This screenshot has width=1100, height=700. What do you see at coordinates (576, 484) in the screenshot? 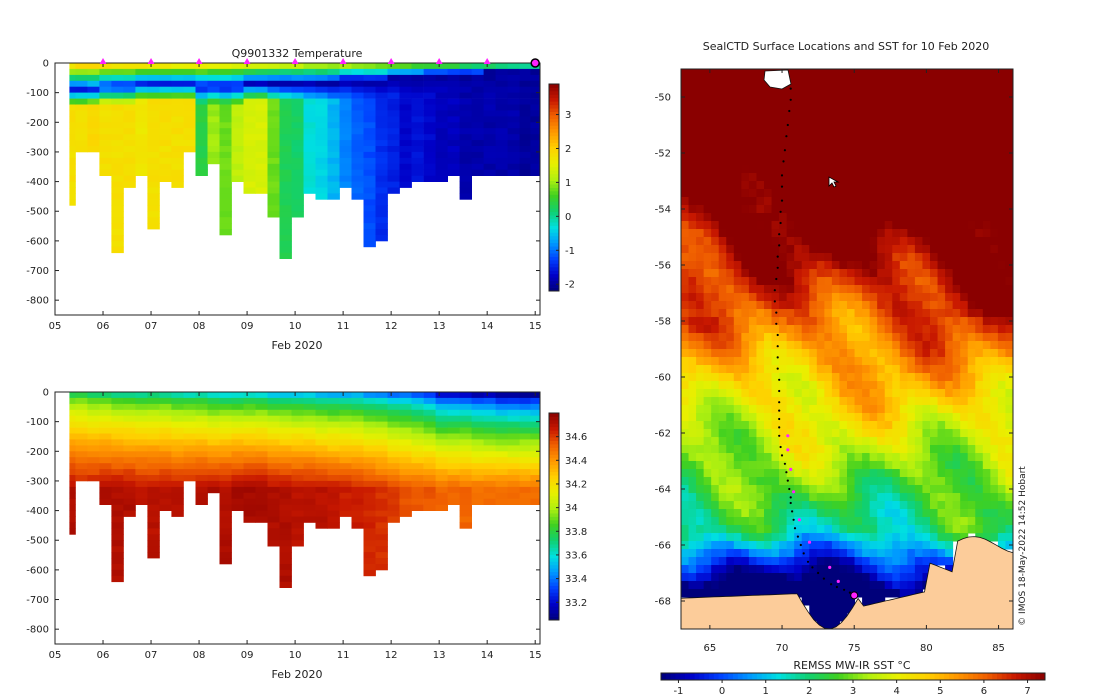
I see `colorbar-tick-label: 34.2` at bounding box center [576, 484].